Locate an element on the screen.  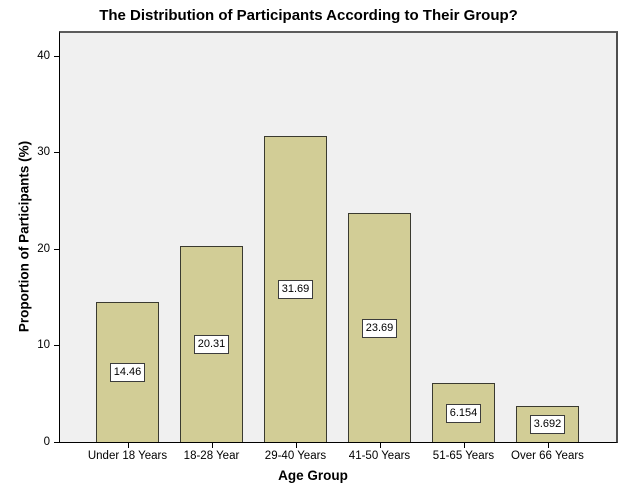
bar: 20.31 is located at coordinates (211, 344).